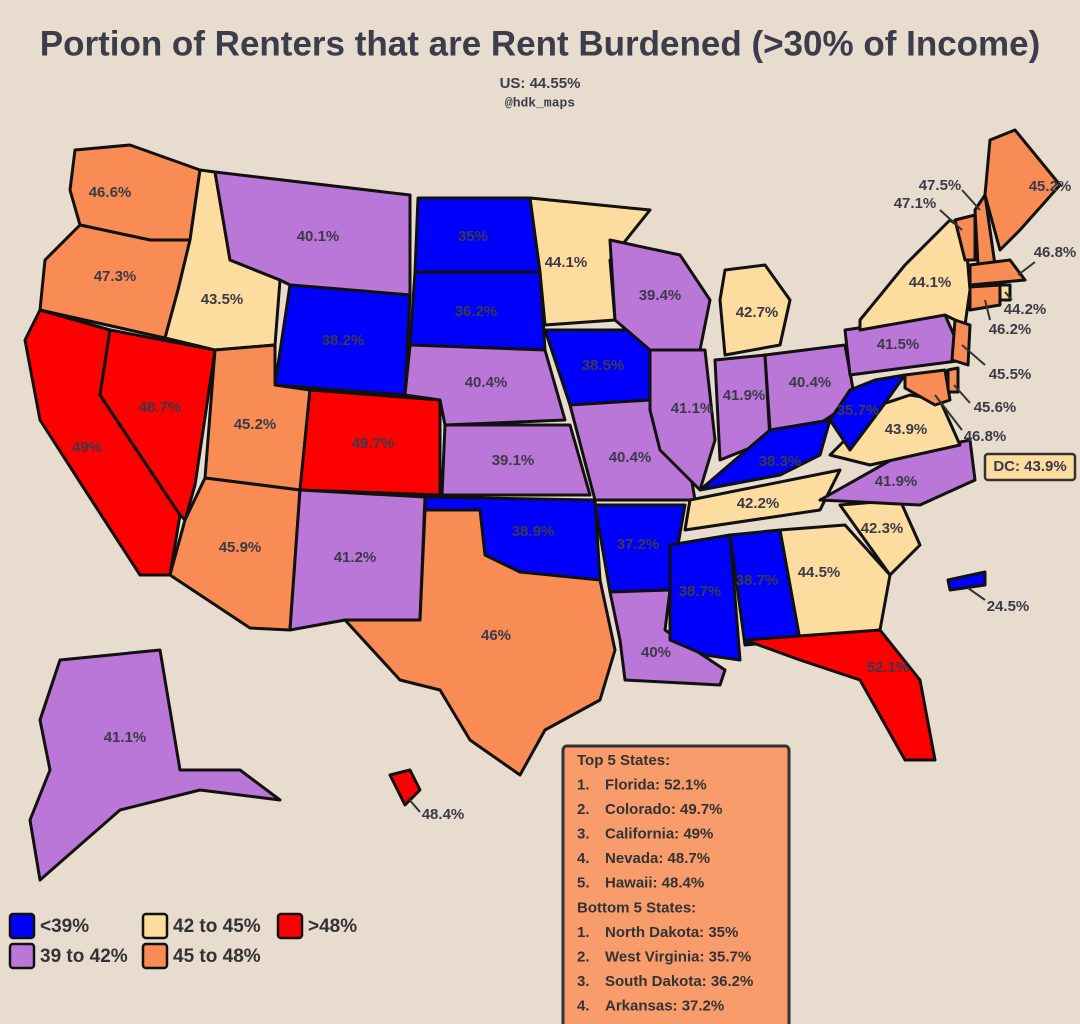 The height and width of the screenshot is (1024, 1080). What do you see at coordinates (160, 407) in the screenshot?
I see `region-label: 48.7%` at bounding box center [160, 407].